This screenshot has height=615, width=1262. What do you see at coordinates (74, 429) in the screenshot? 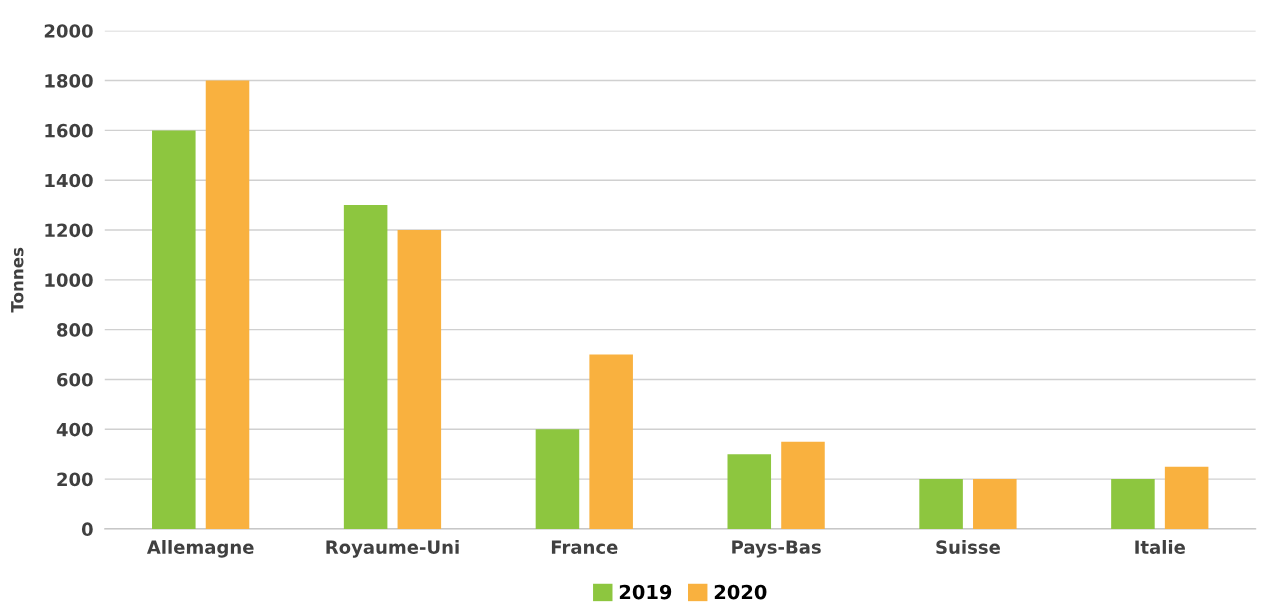
I see `y-tick-label: 400` at bounding box center [74, 429].